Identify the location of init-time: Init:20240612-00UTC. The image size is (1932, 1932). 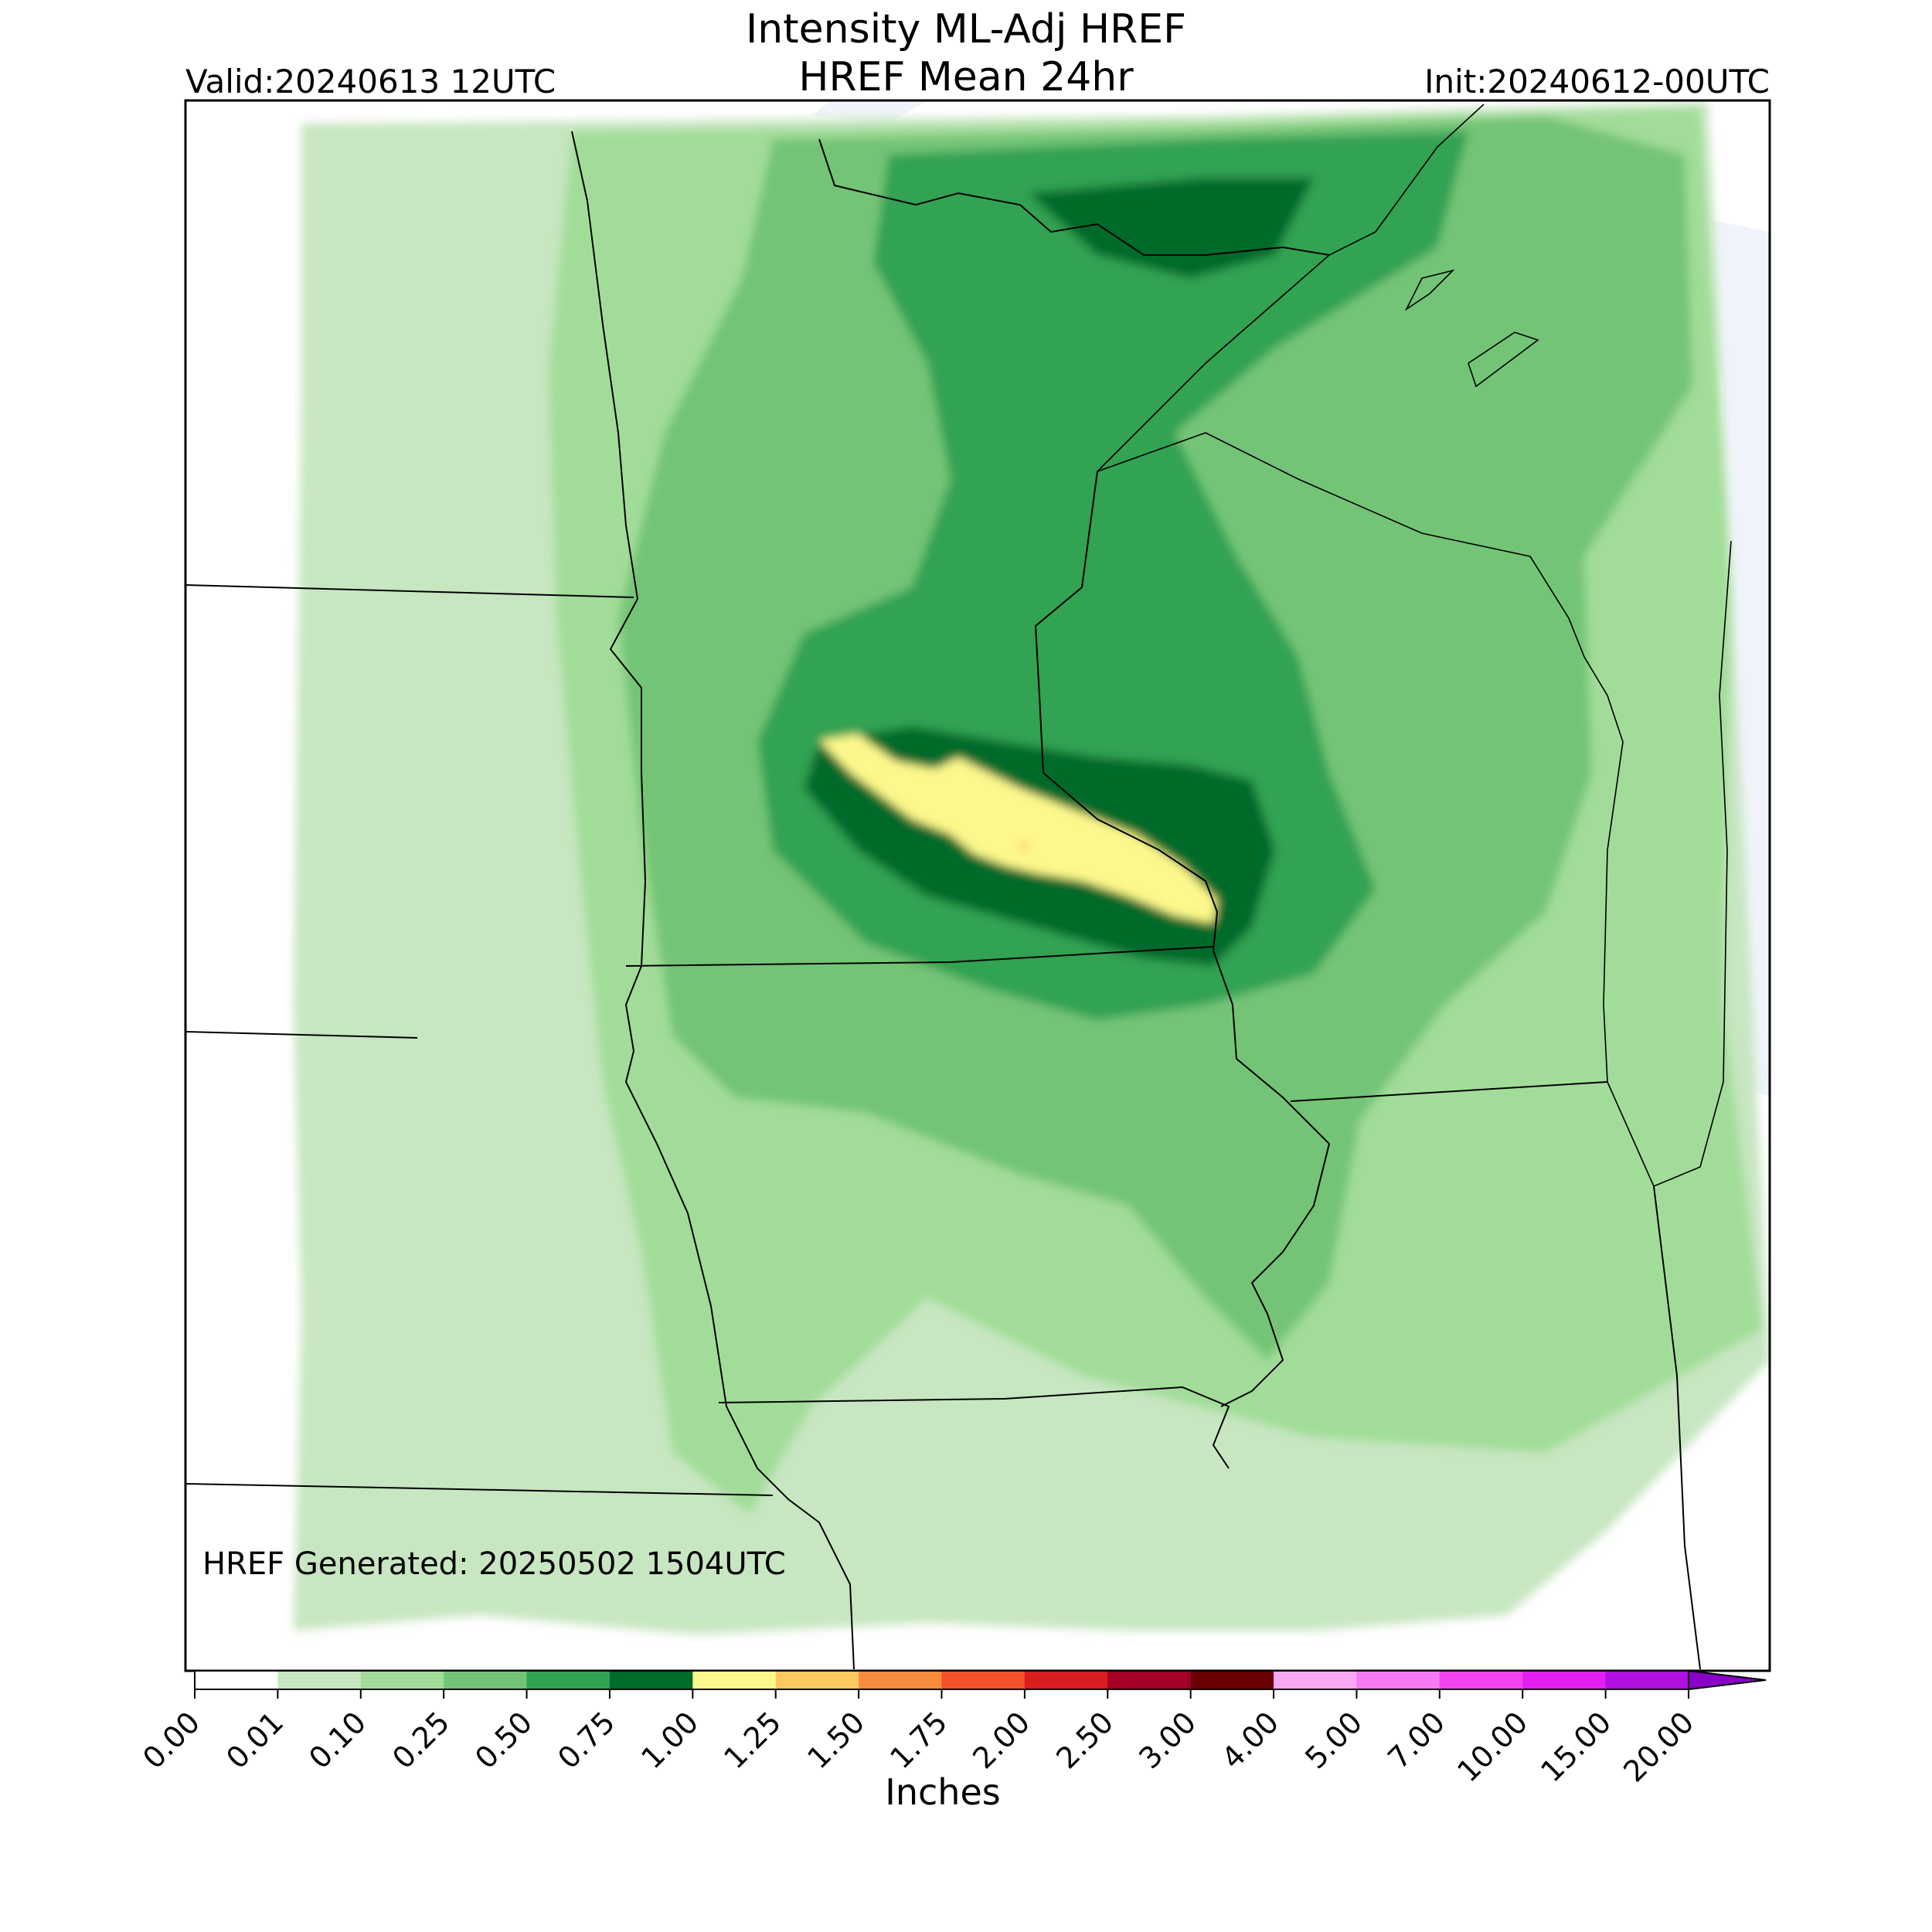
(1597, 82).